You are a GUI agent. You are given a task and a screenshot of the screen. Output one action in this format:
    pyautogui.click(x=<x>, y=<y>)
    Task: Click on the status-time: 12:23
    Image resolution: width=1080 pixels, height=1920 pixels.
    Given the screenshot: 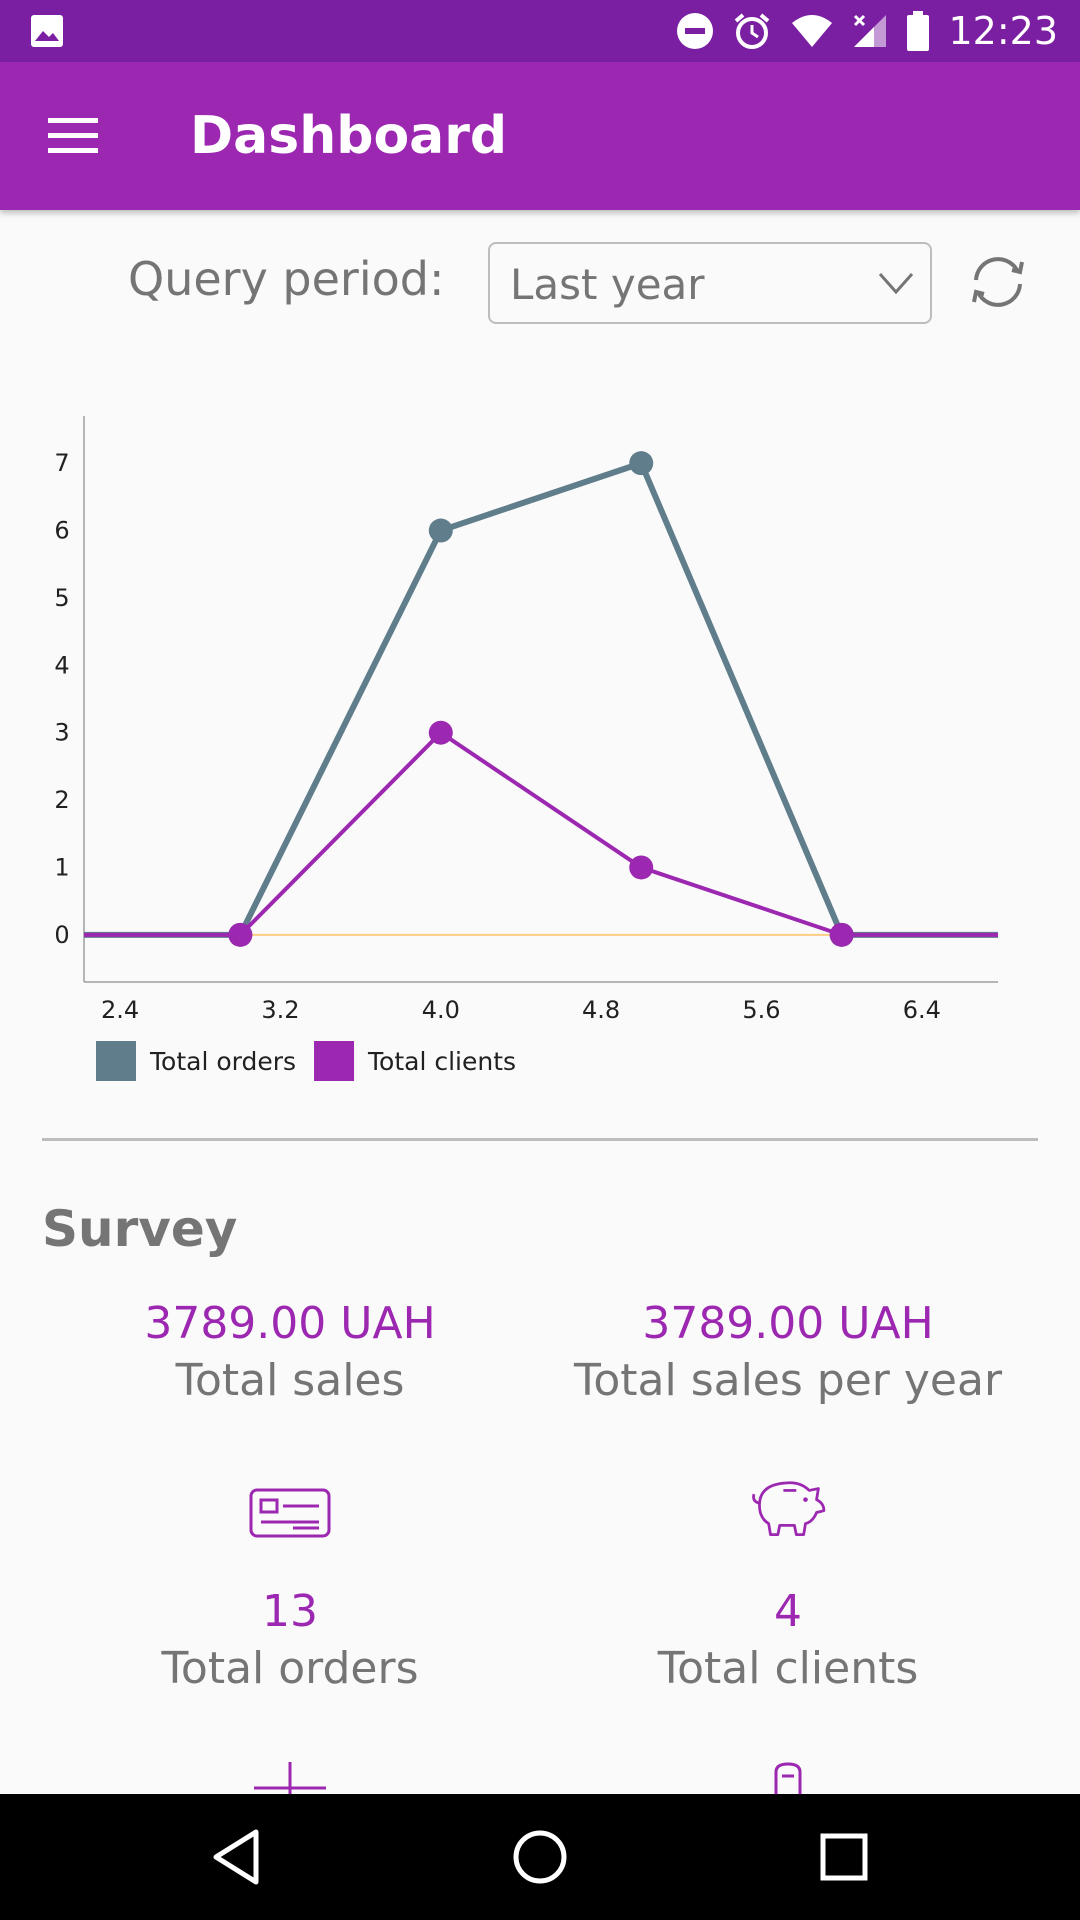 What is the action you would take?
    pyautogui.click(x=1003, y=31)
    